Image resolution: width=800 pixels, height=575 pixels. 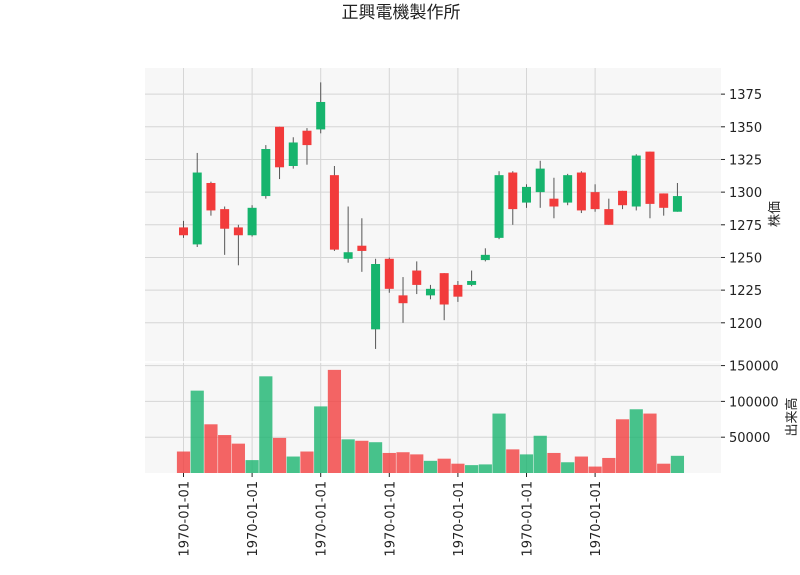 I want to click on volume-tick-label: 50000, so click(x=749, y=438).